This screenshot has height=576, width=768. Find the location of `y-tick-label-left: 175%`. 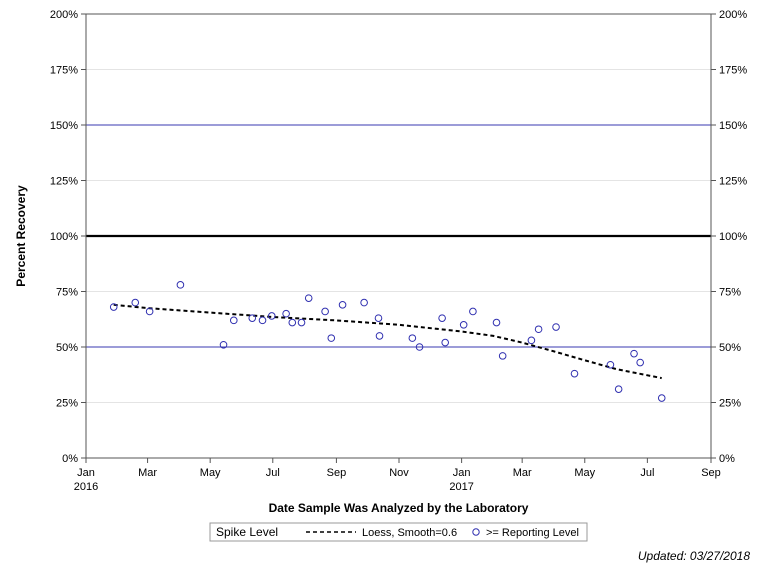

y-tick-label-left: 175% is located at coordinates (64, 71).